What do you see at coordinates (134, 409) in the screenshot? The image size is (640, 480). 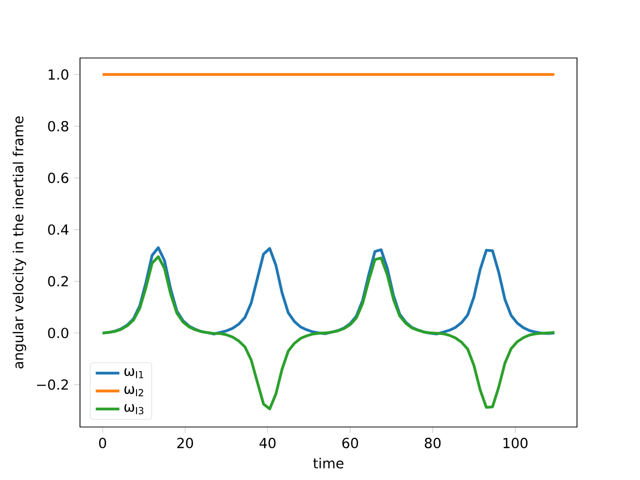 I see `legend-label: ω$_{I3}$` at bounding box center [134, 409].